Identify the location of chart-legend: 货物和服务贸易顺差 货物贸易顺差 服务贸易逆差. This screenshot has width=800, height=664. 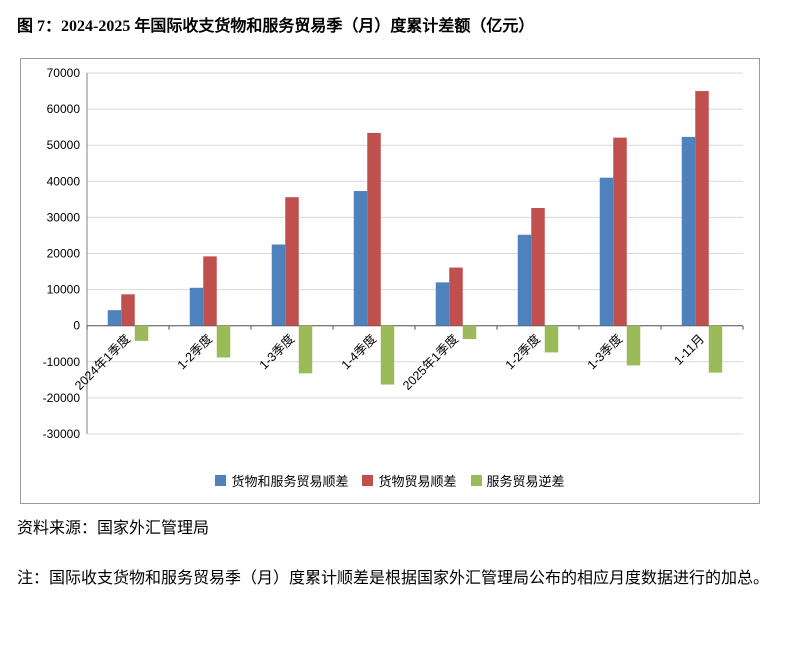
(390, 480).